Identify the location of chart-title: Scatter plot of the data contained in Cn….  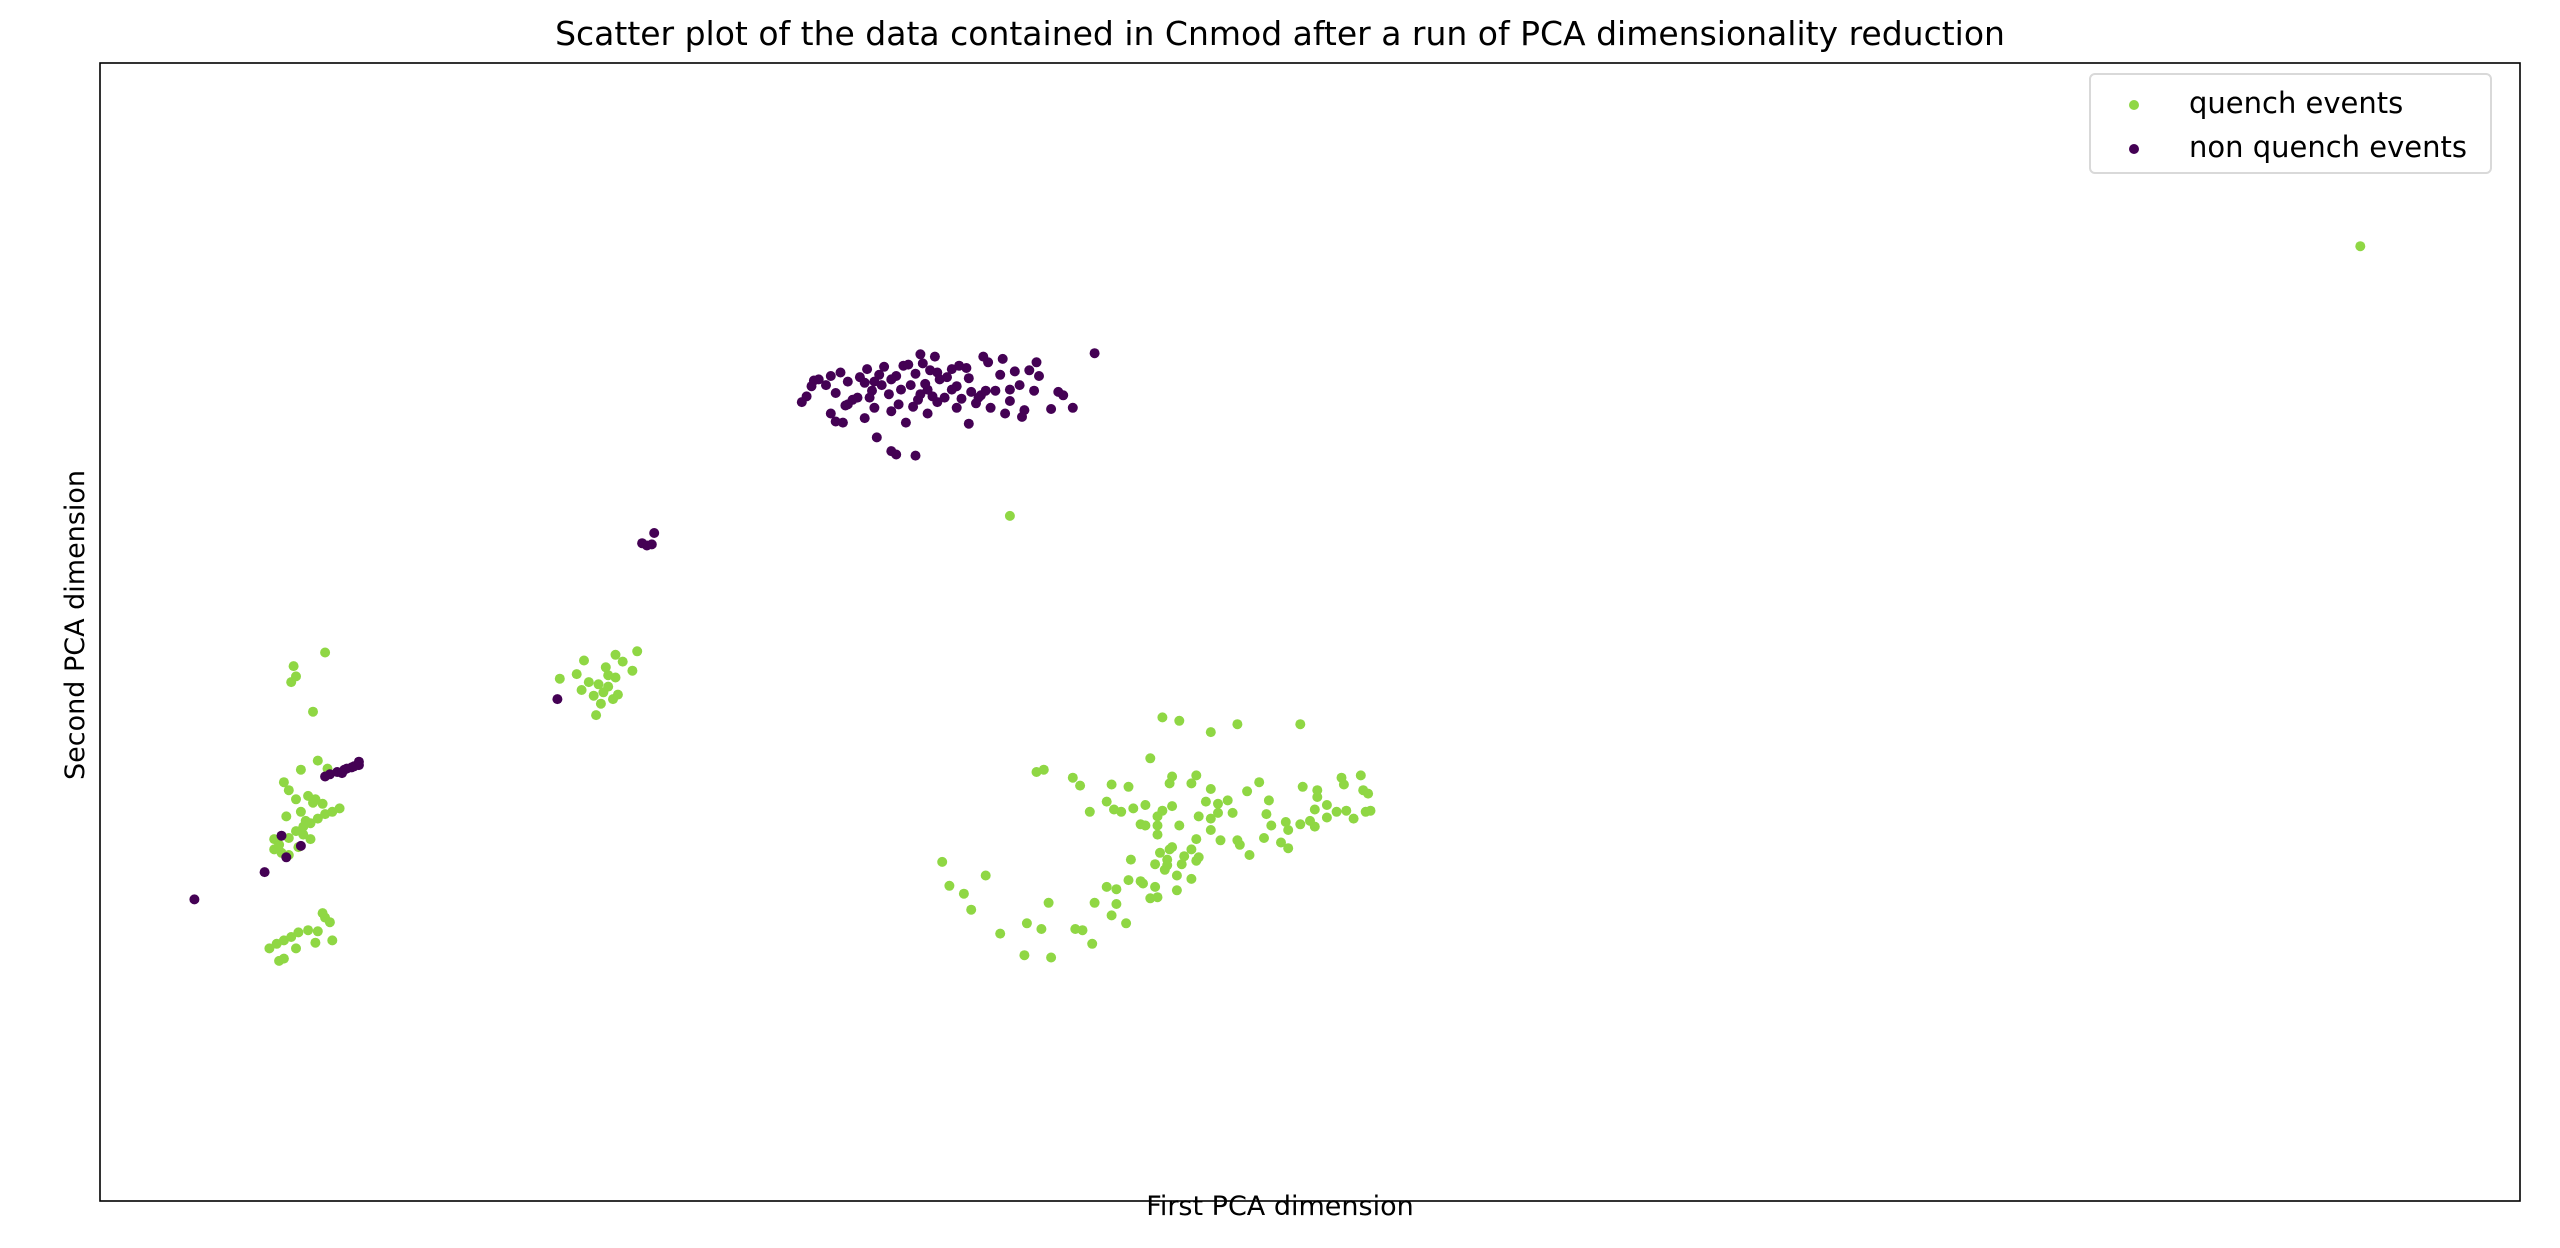
(1280, 33).